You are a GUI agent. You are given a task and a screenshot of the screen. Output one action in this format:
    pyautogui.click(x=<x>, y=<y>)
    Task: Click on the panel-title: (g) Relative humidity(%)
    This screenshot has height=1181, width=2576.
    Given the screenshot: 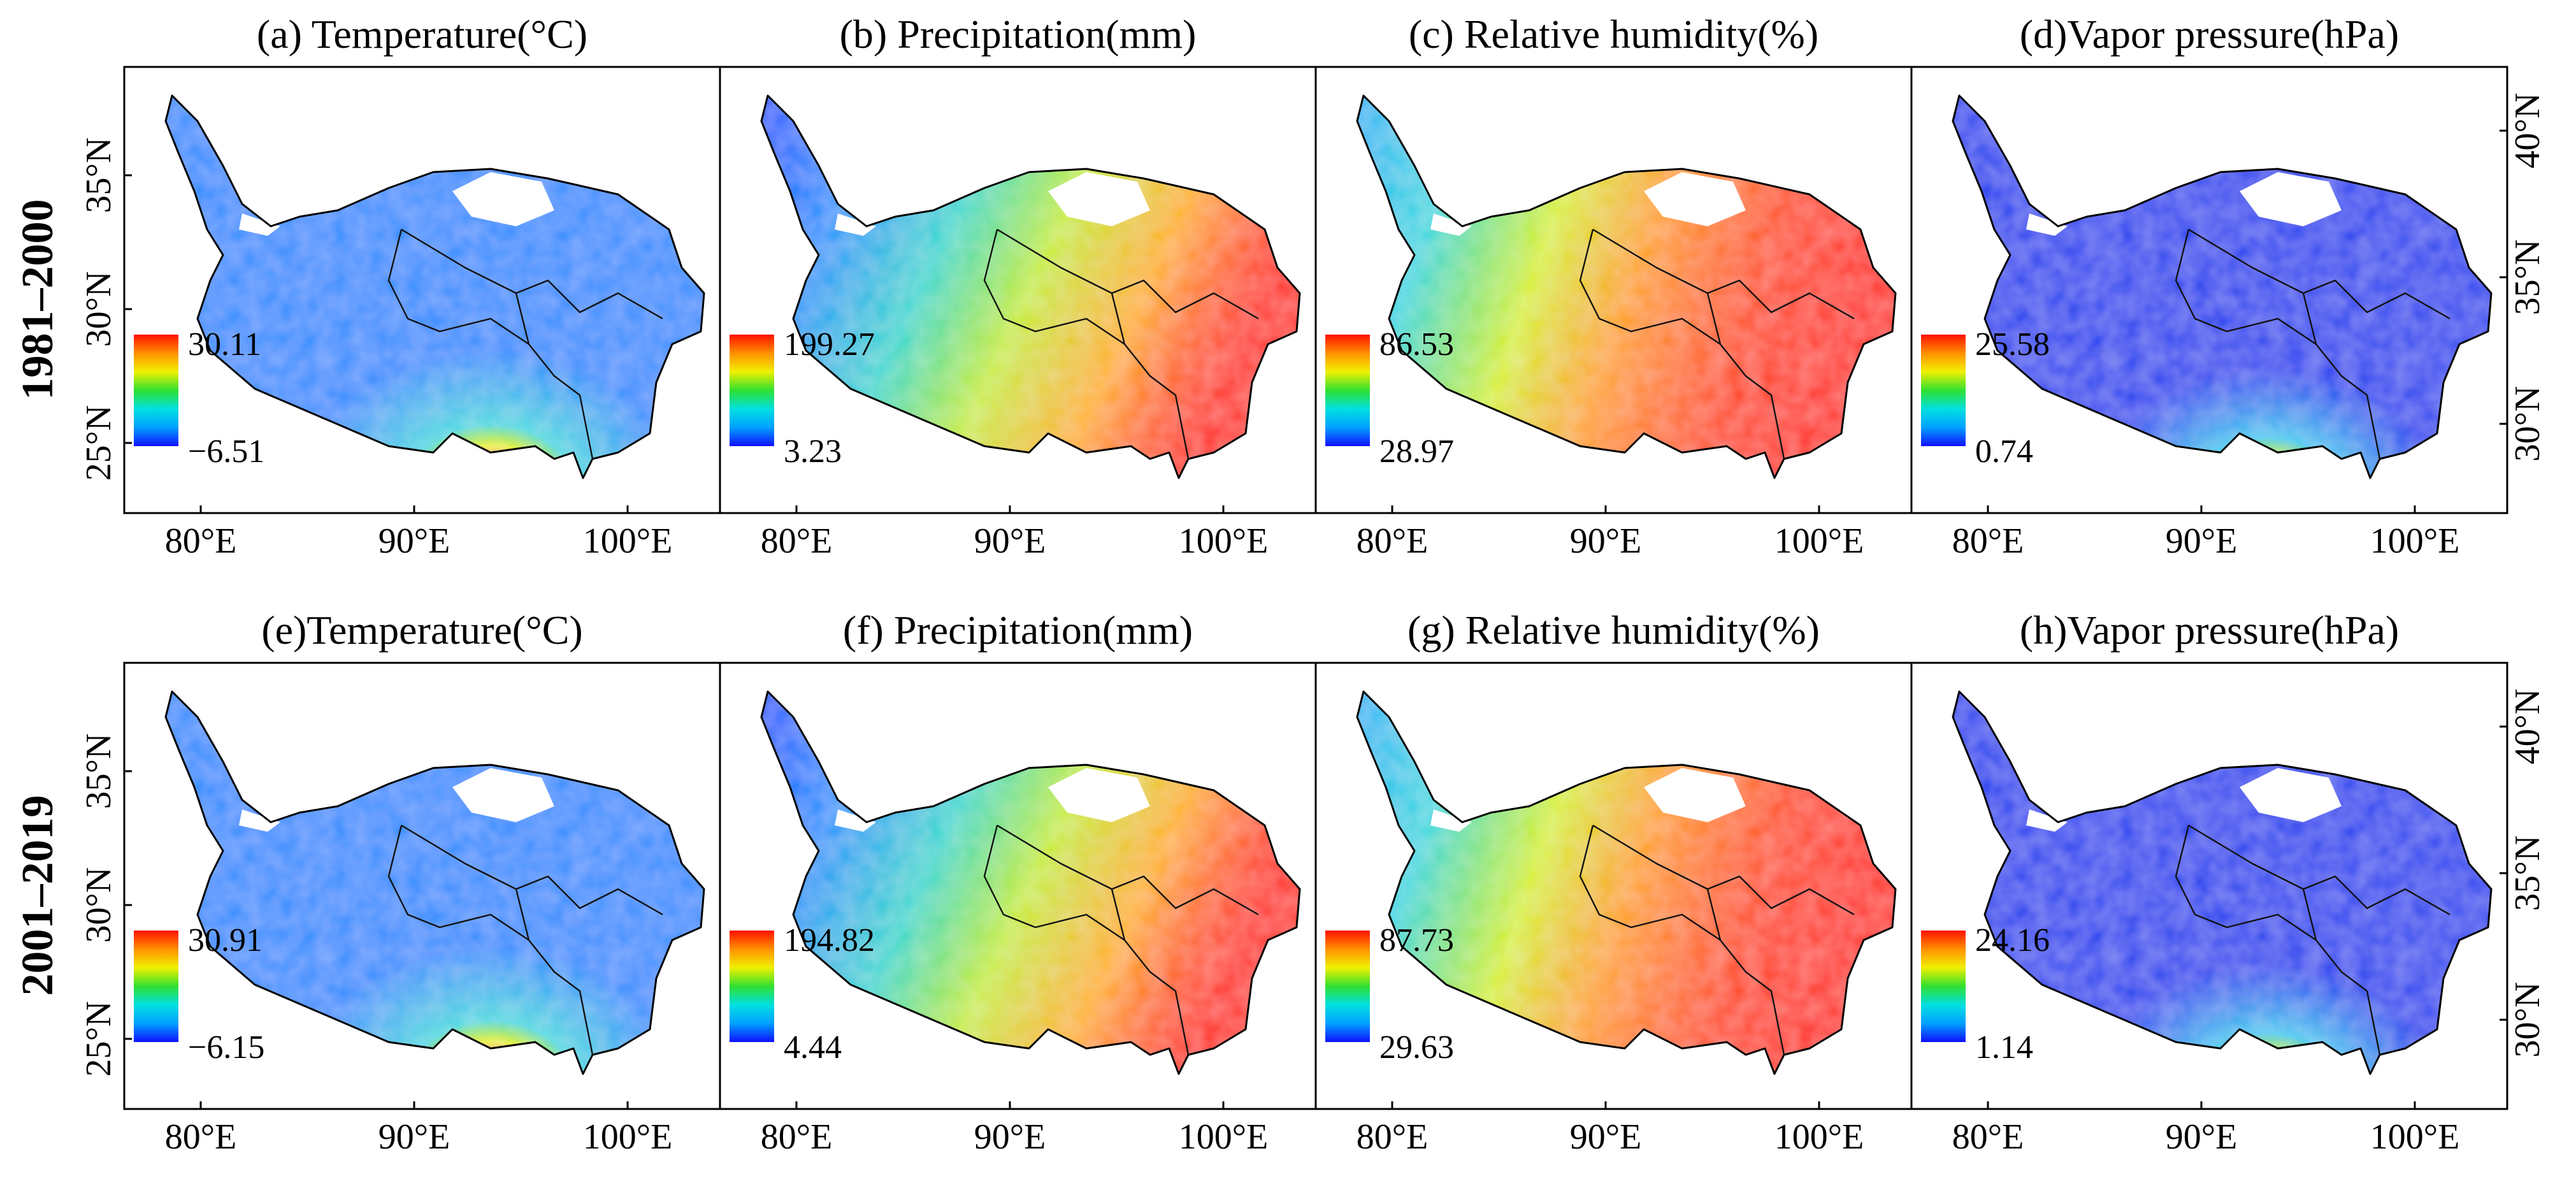 What is the action you would take?
    pyautogui.click(x=1614, y=630)
    